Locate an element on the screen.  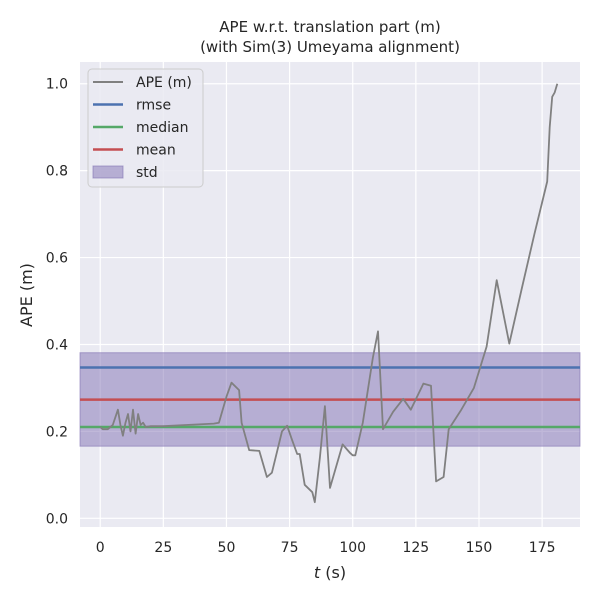
y-tick-label: 0.2 is located at coordinates (57, 432).